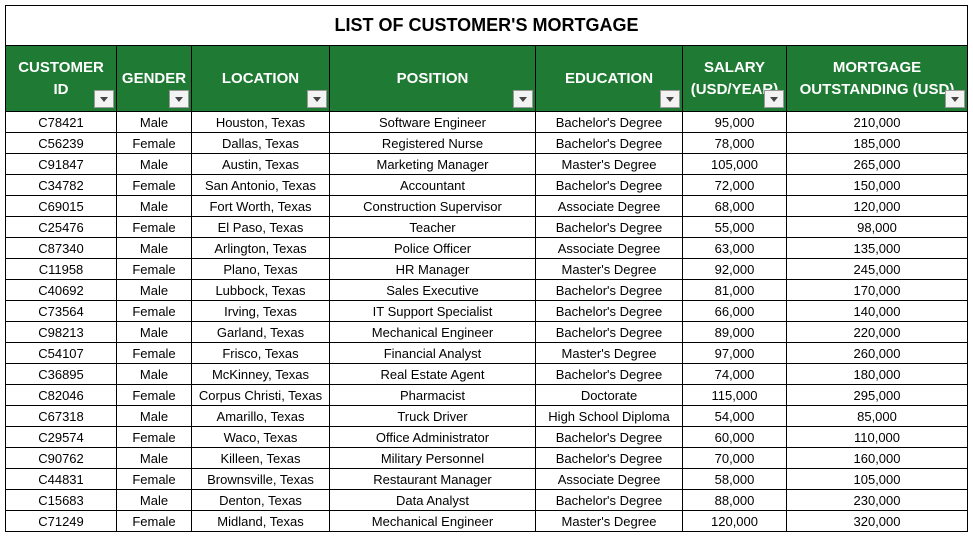 This screenshot has height=540, width=973. Describe the element at coordinates (61, 122) in the screenshot. I see `table-cell: C78421` at that location.